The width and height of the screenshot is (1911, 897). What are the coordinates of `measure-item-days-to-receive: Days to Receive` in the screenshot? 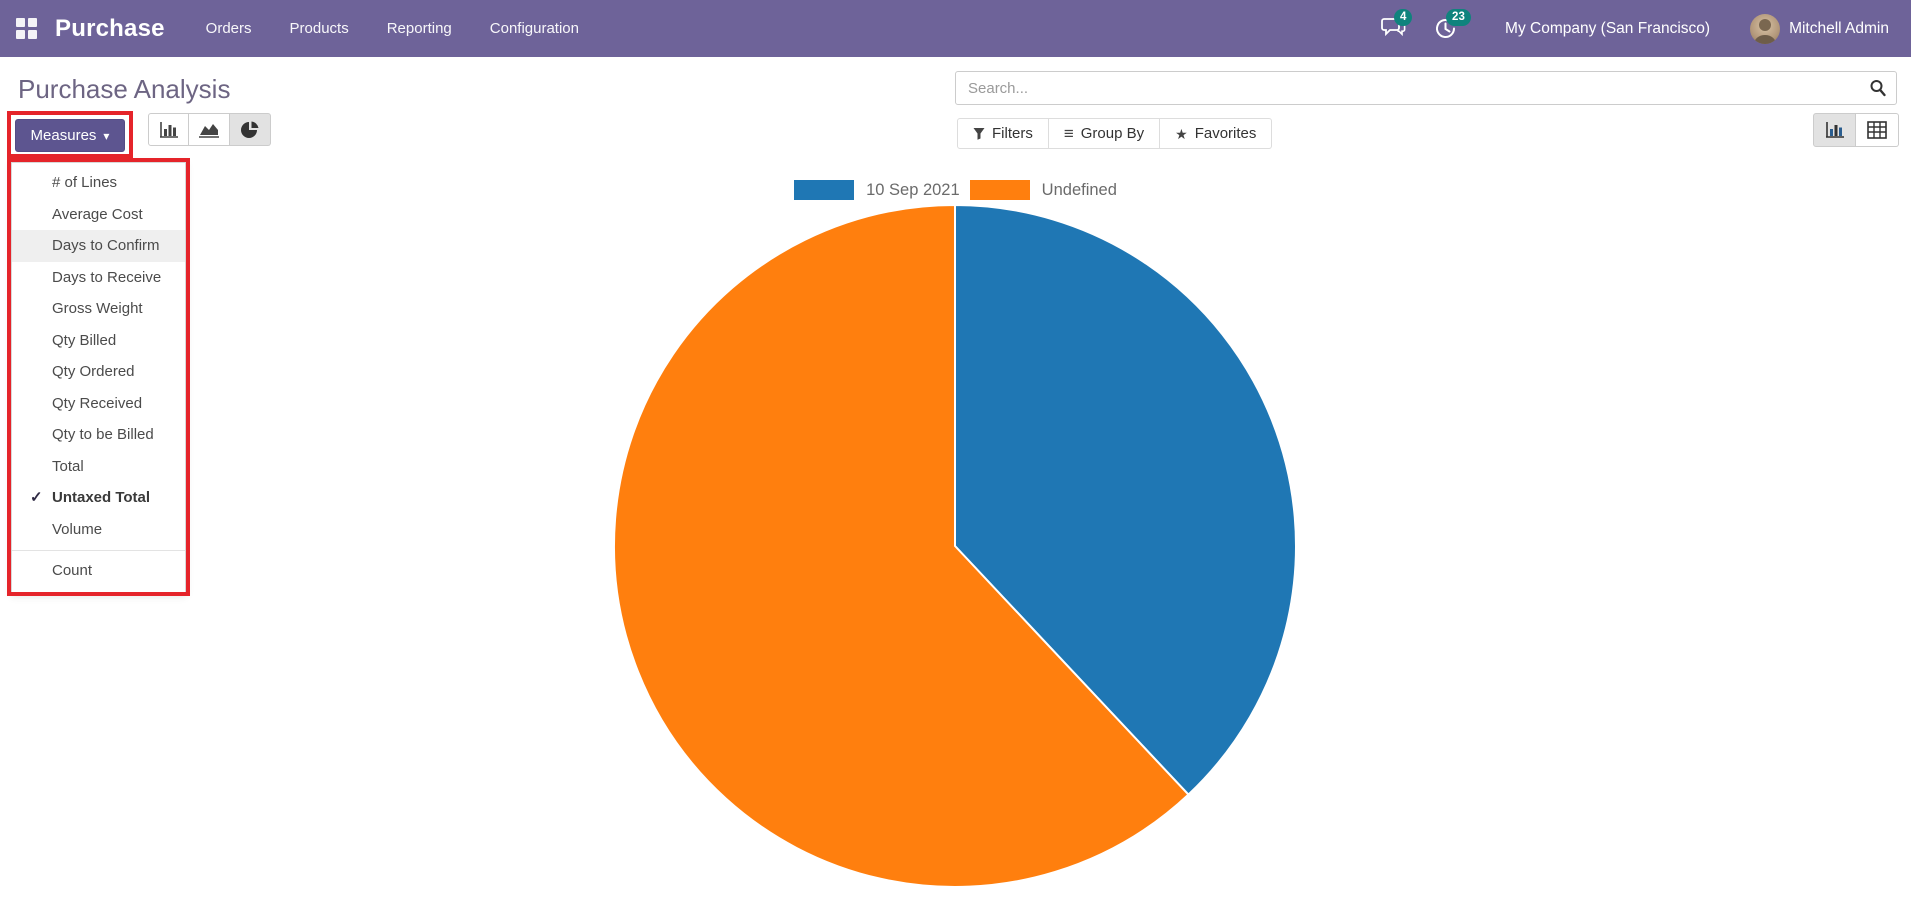 It's located at (107, 277).